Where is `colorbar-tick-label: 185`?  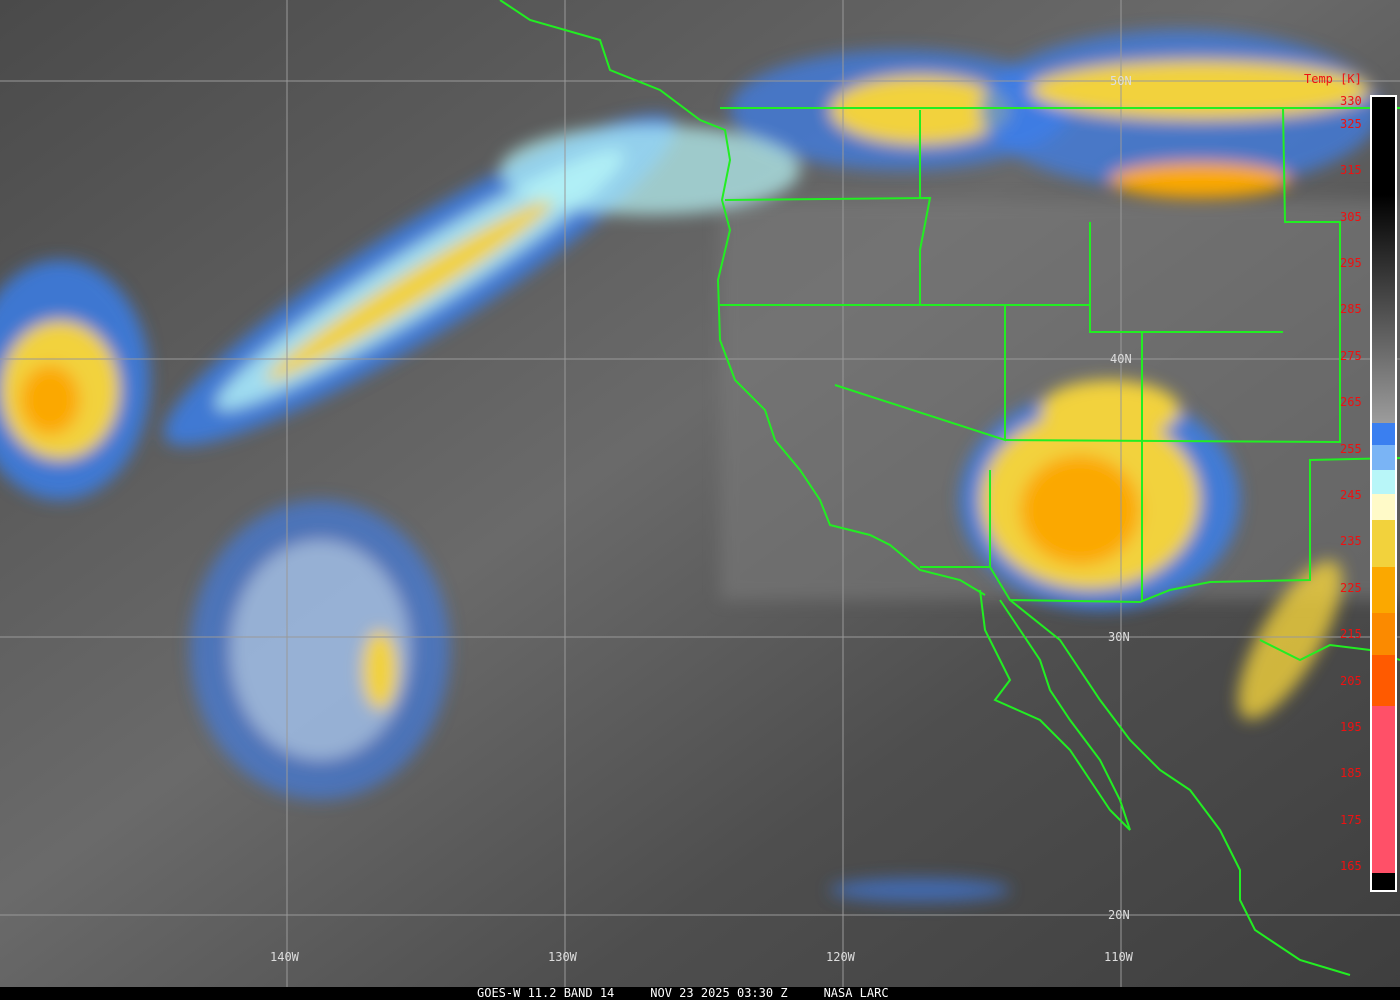 colorbar-tick-label: 185 is located at coordinates (1351, 773).